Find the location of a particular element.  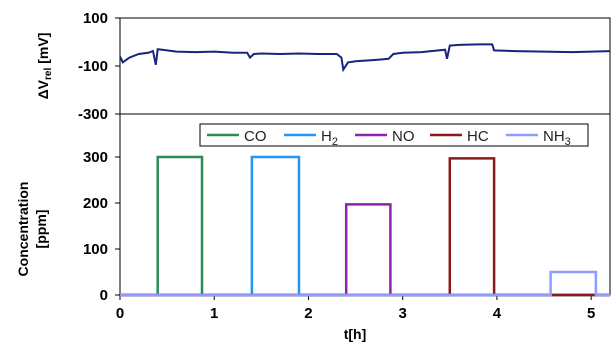

top-y-ticks: 100 -100 -300 is located at coordinates (99, 66).